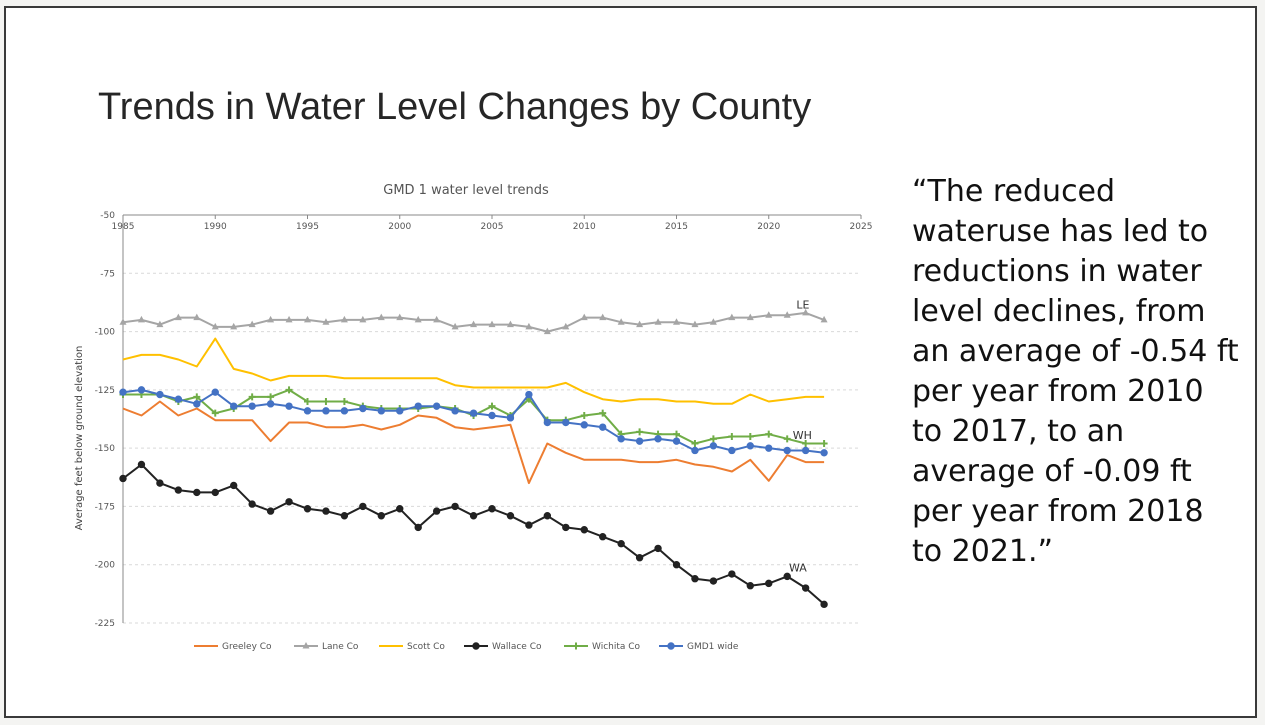 The width and height of the screenshot is (1265, 725). I want to click on legend-item: Wallace Co, so click(503, 647).